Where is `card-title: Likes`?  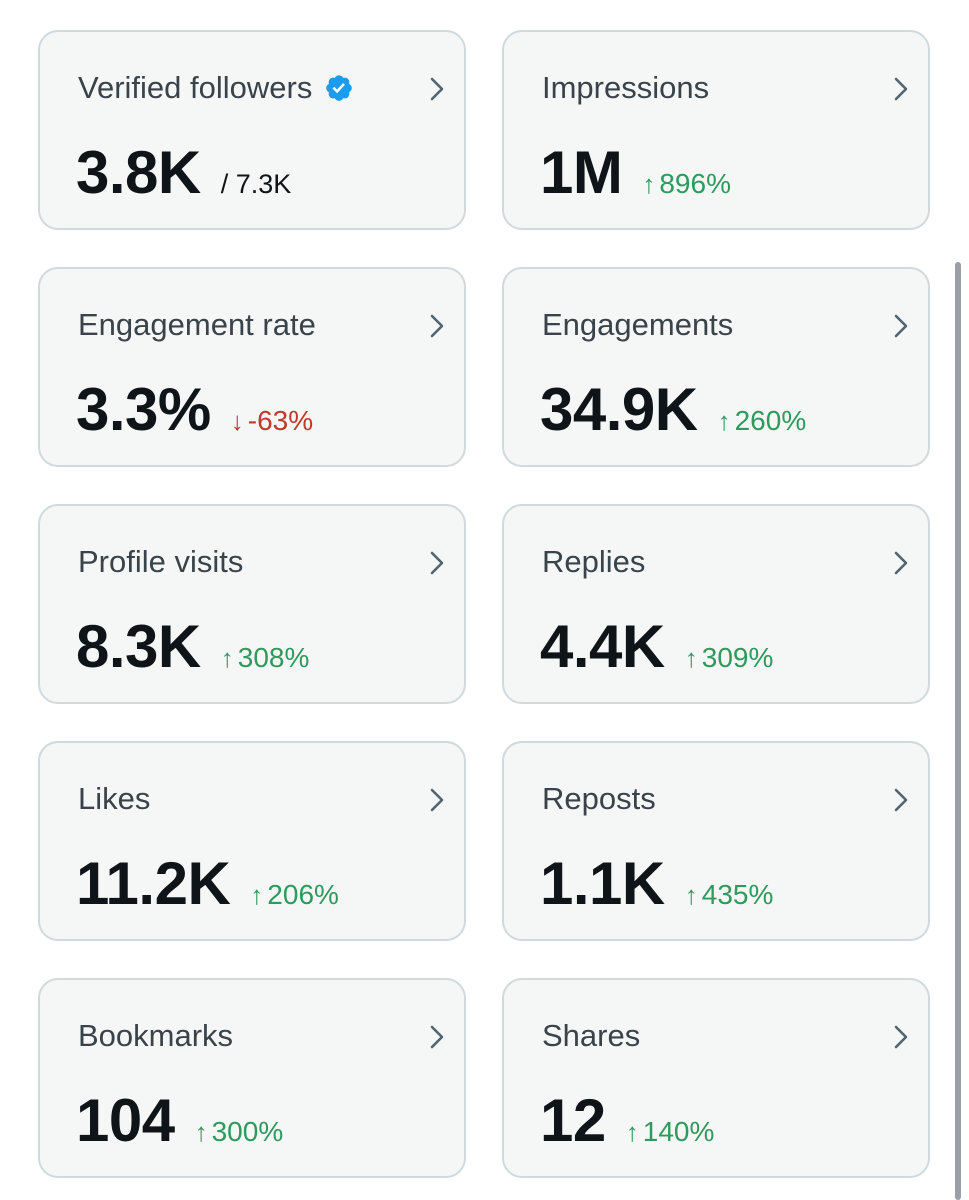
card-title: Likes is located at coordinates (114, 799).